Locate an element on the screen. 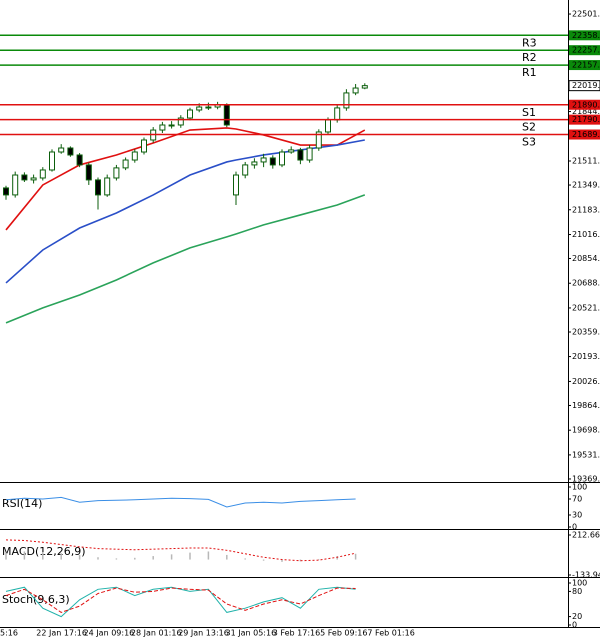 The image size is (600, 638). level-name: R2 is located at coordinates (529, 57).